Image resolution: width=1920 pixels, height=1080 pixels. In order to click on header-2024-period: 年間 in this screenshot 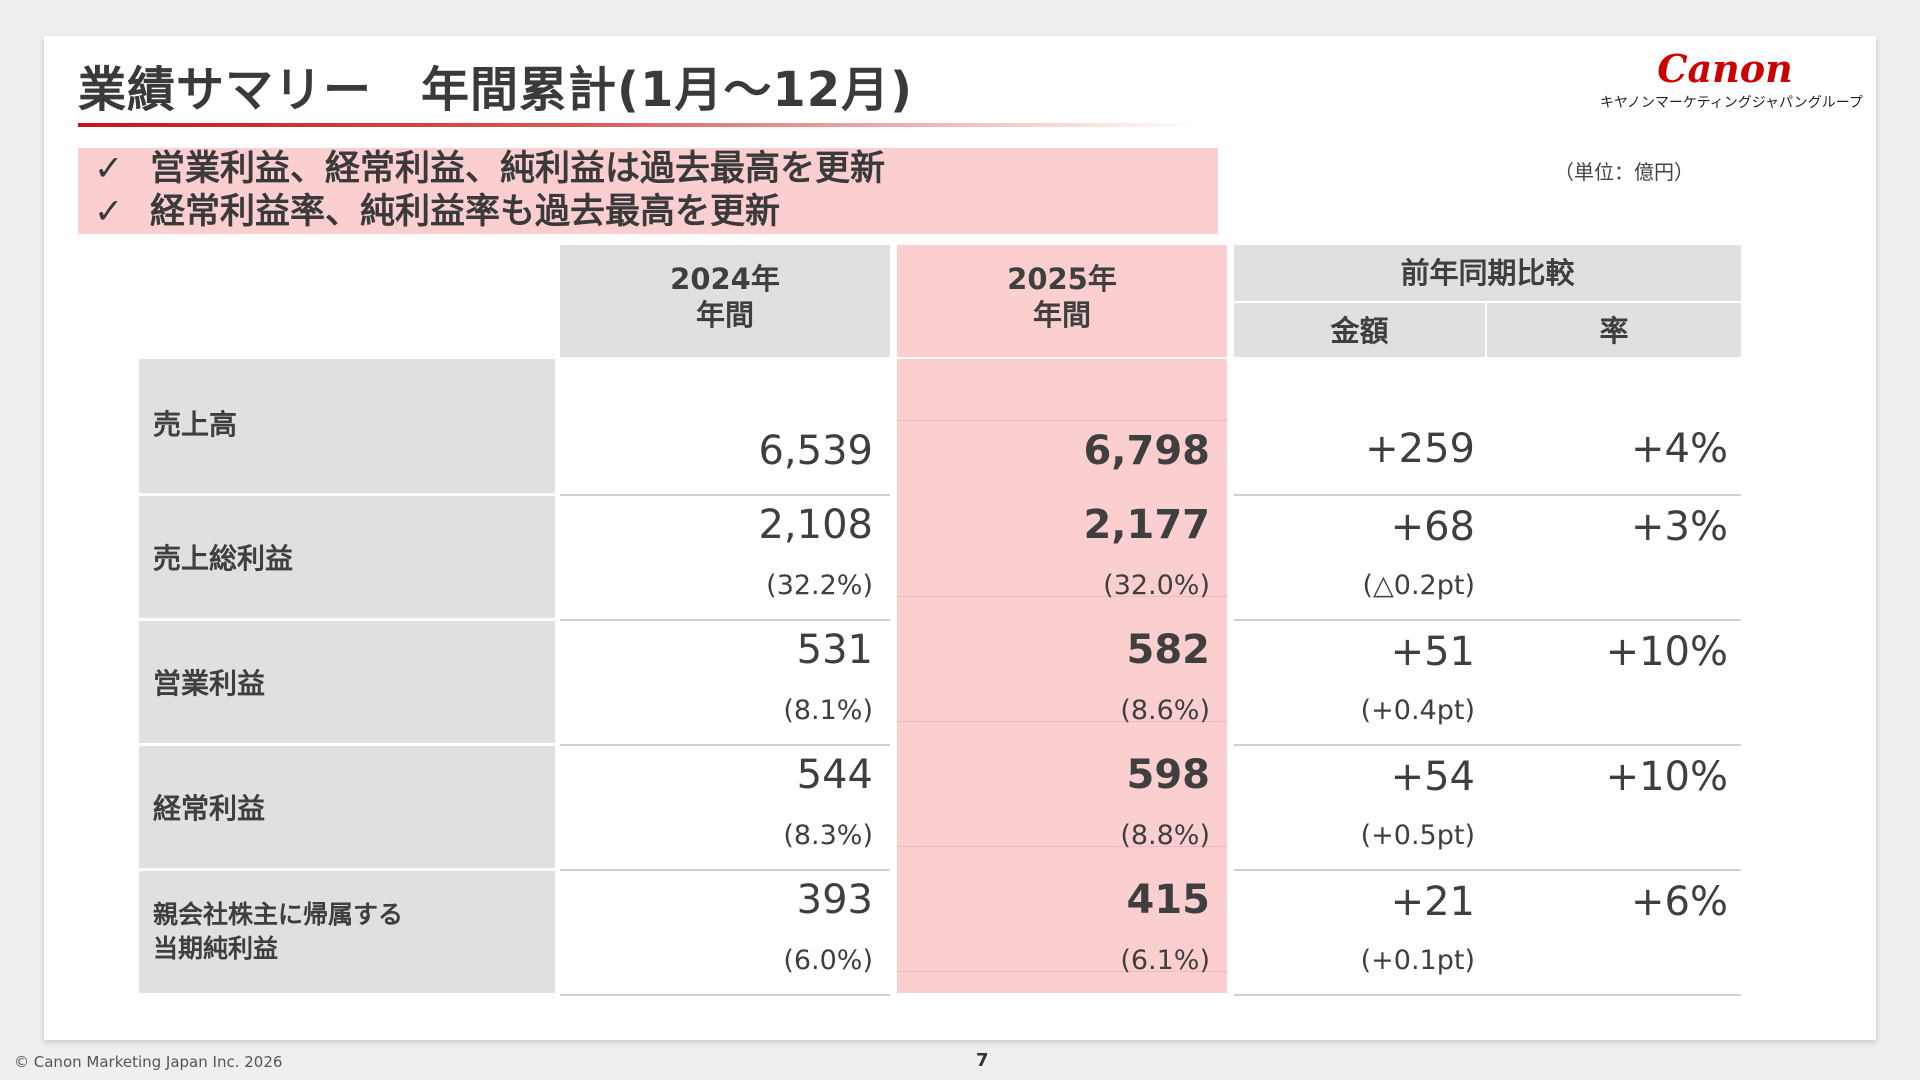, I will do `click(724, 315)`.